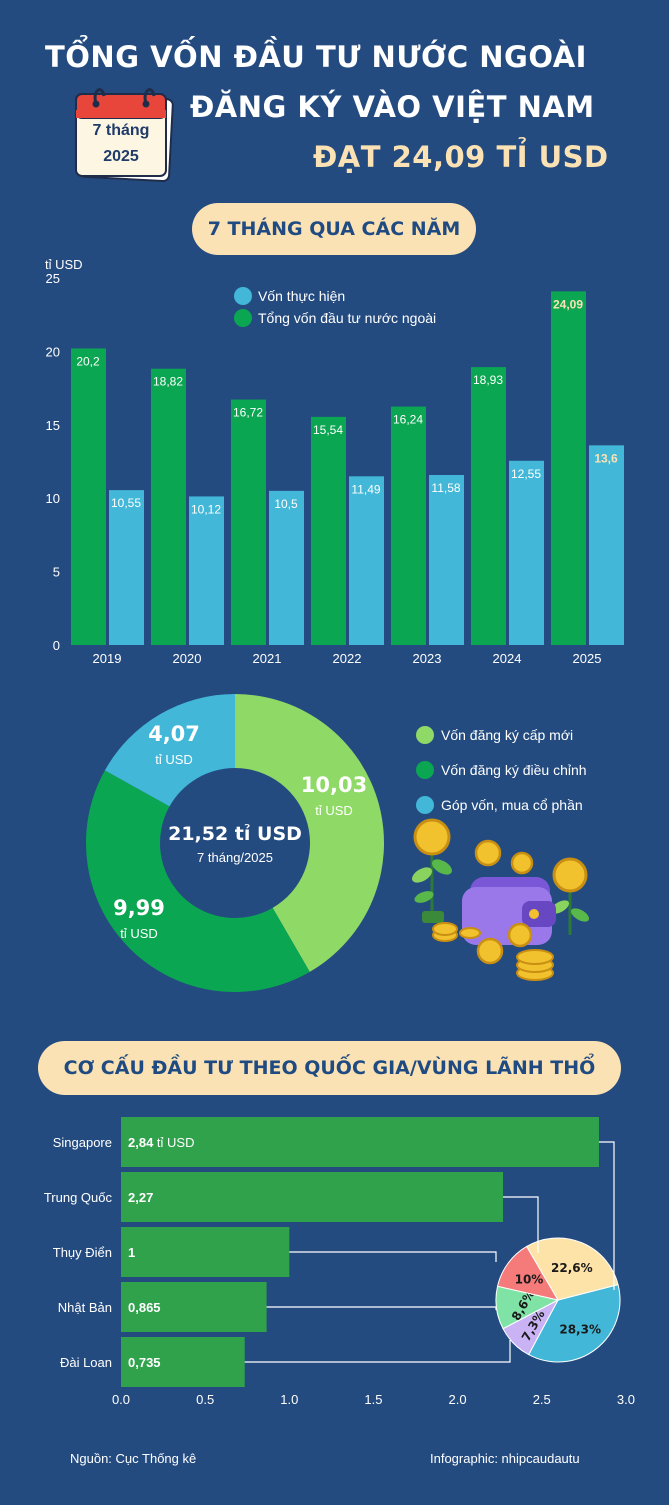  I want to click on pie-slice-label: 10%, so click(529, 1280).